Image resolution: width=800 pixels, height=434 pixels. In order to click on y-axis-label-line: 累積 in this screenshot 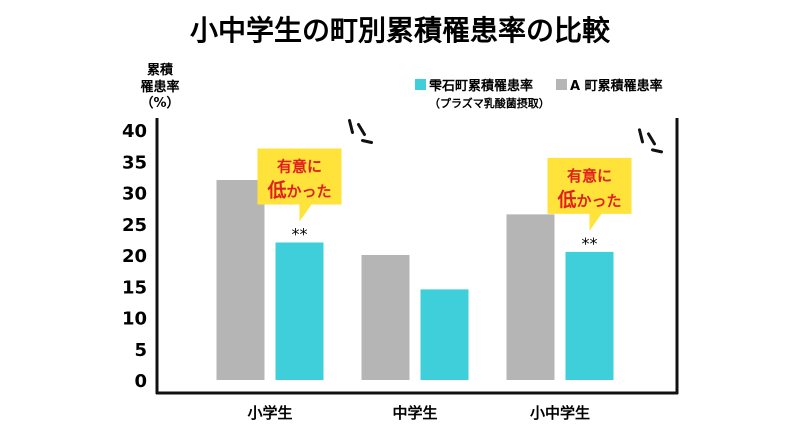, I will do `click(160, 70)`.